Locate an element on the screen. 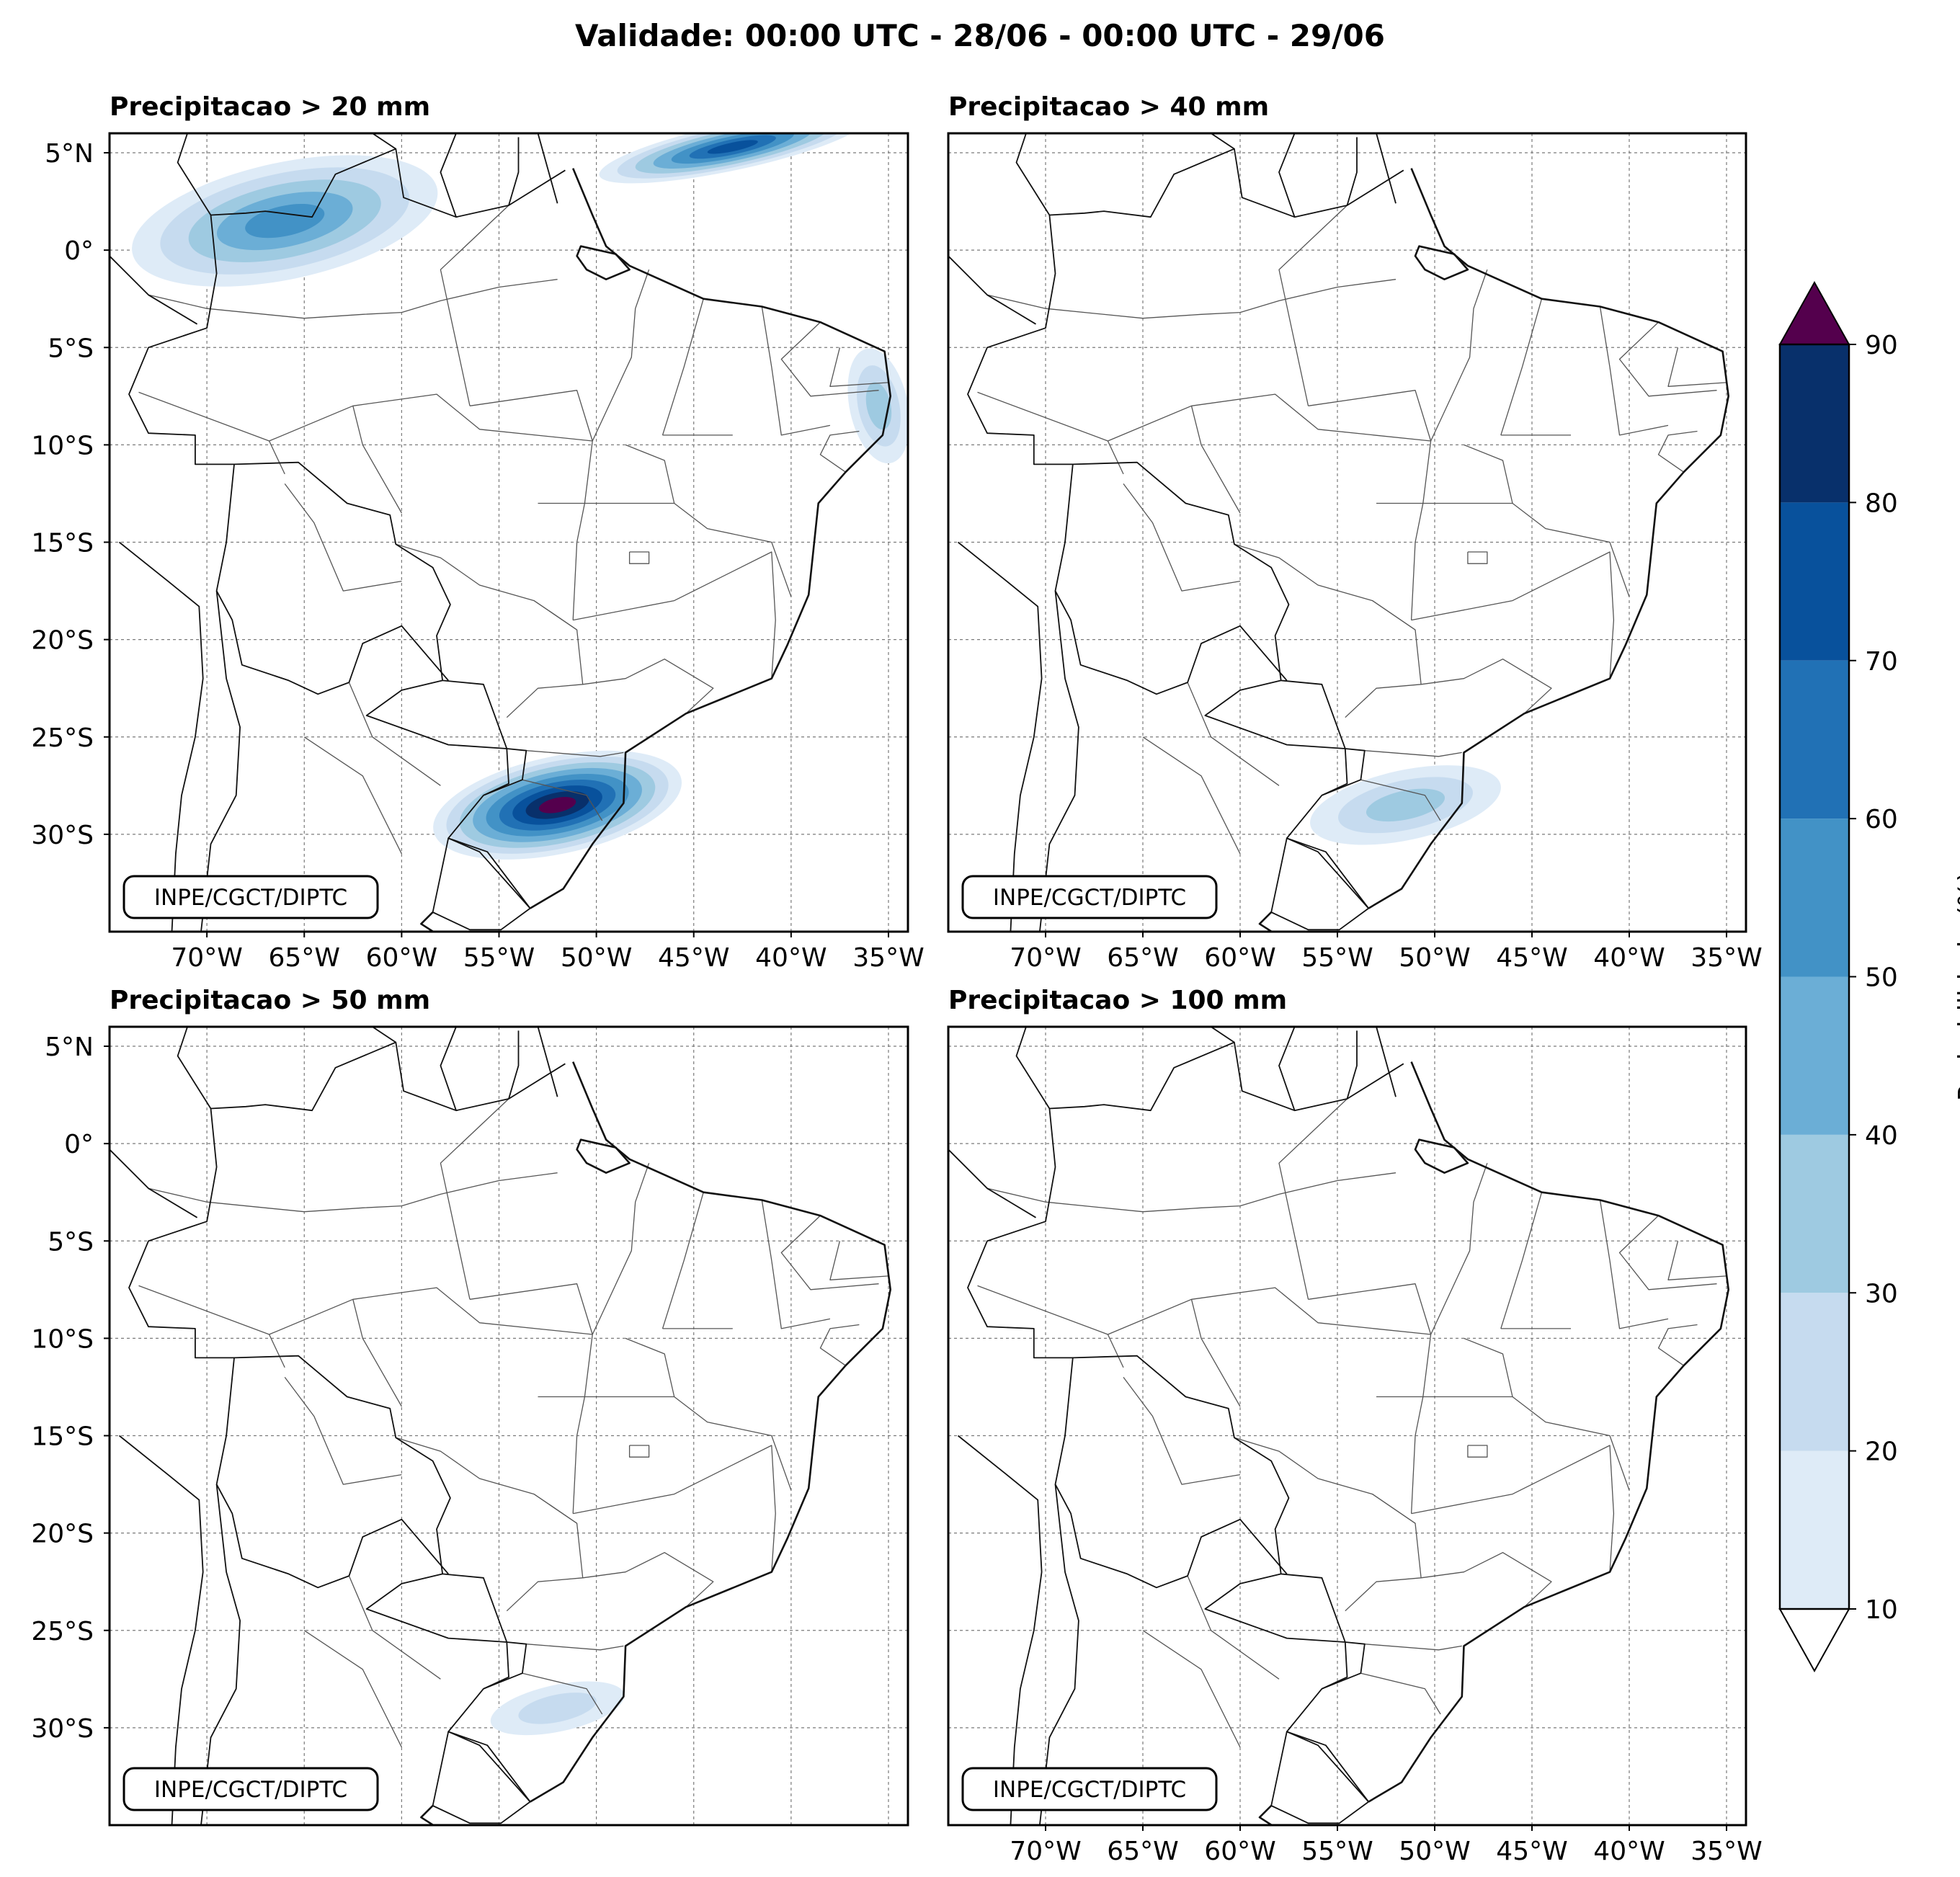 This screenshot has width=1960, height=1877. probability-shading is located at coordinates (1405, 805).